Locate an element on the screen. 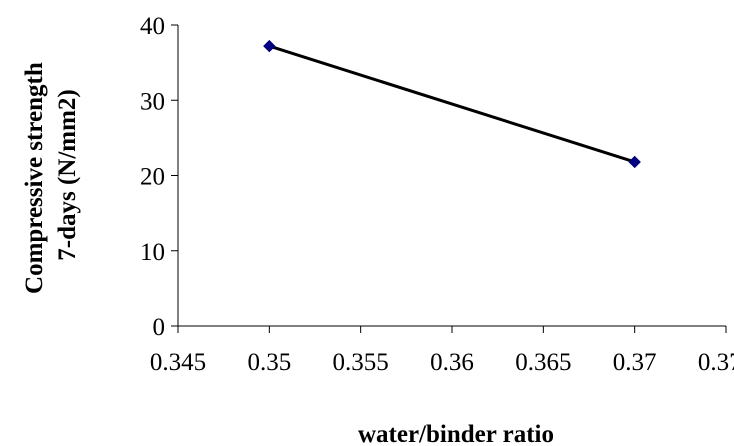  x-axis-ticks: 0.345 0.35 0.355 0.36 0.365 0.37 0.375 is located at coordinates (442, 351).